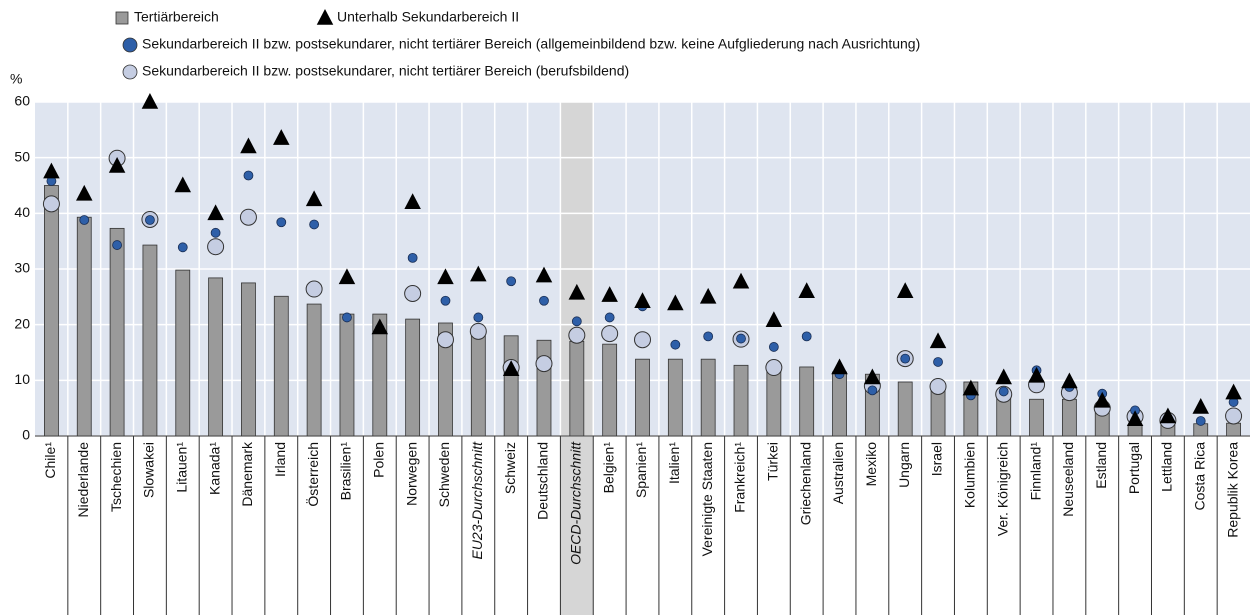  Describe the element at coordinates (16, 79) in the screenshot. I see `y-axis-unit: %` at that location.